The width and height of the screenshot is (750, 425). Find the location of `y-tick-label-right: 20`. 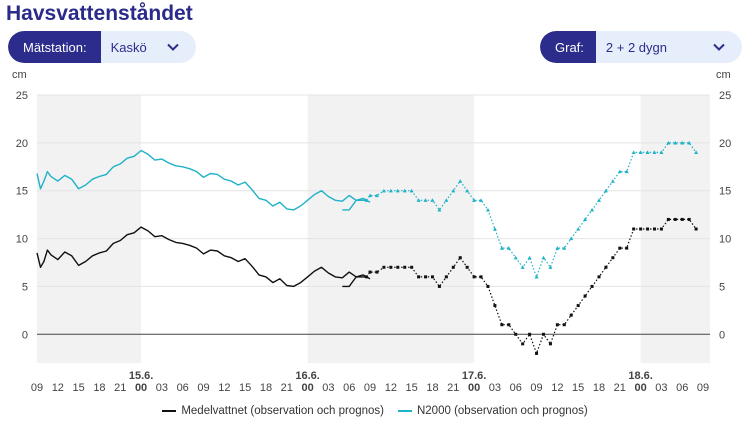

y-tick-label-right: 20 is located at coordinates (725, 144).